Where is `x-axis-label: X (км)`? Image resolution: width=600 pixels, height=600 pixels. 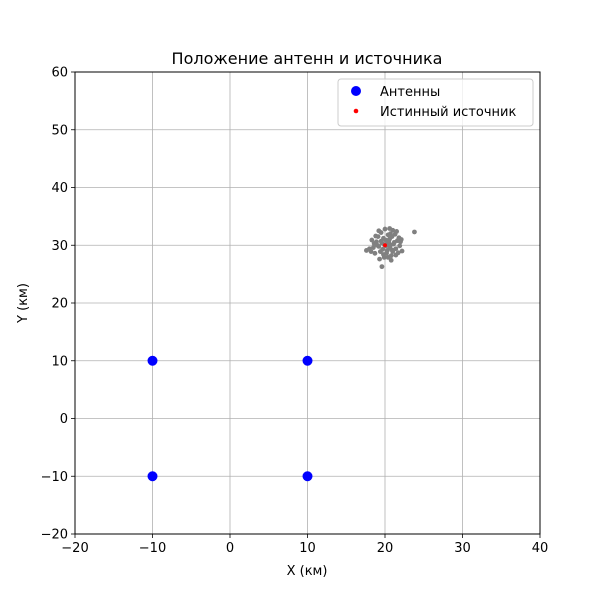 x-axis-label: X (км) is located at coordinates (307, 571).